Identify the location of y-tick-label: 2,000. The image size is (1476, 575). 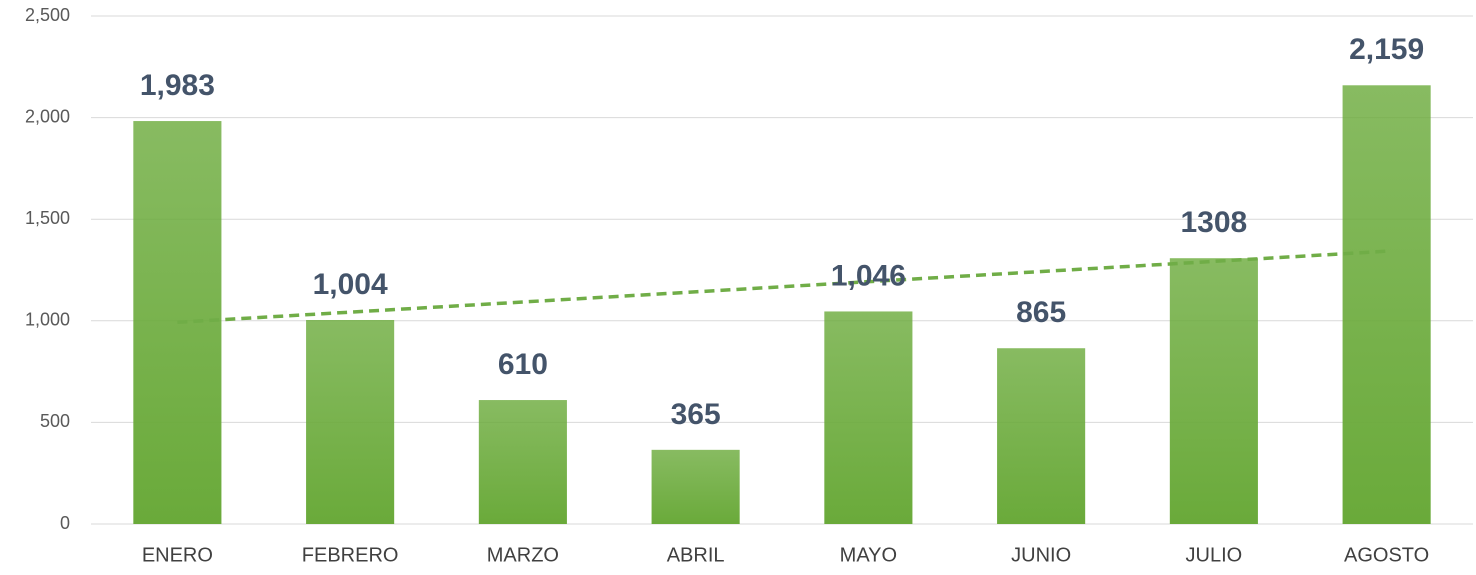
(47, 116).